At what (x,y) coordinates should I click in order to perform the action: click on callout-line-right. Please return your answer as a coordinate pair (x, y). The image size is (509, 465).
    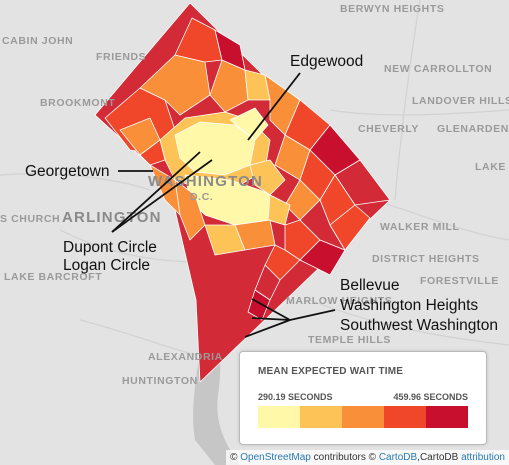
    Looking at the image, I should click on (312, 315).